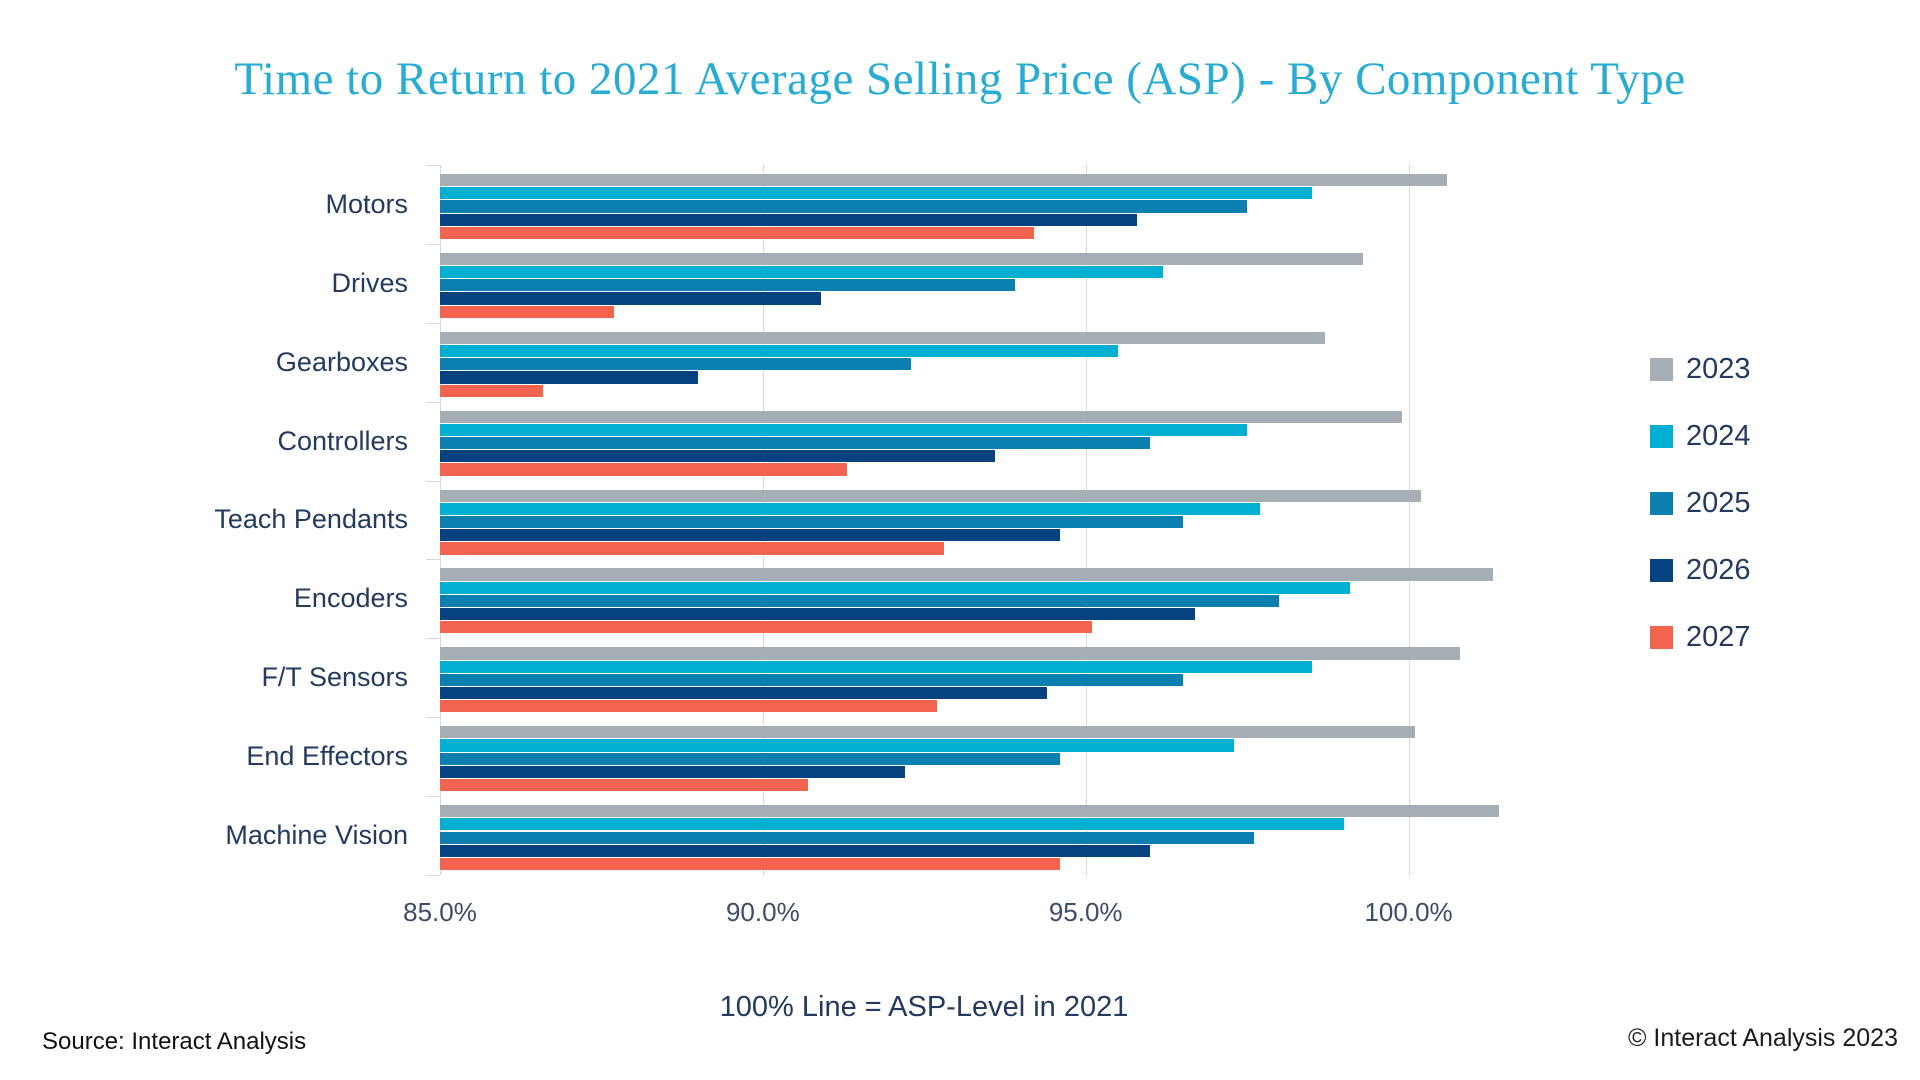  I want to click on bar-teach-pendants-2024, so click(850, 508).